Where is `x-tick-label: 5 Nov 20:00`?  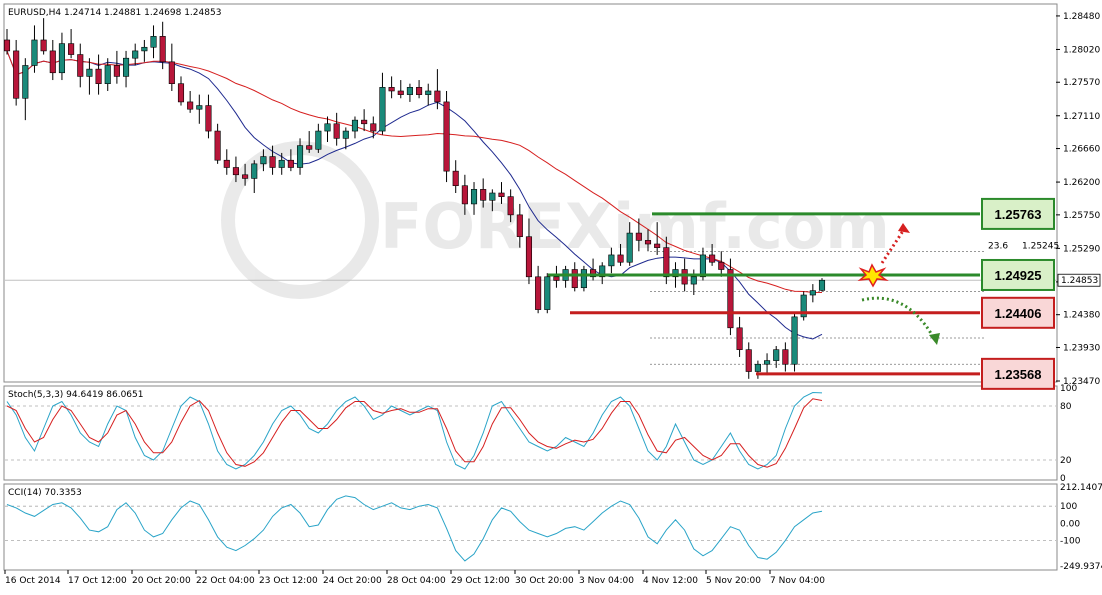 x-tick-label: 5 Nov 20:00 is located at coordinates (733, 581).